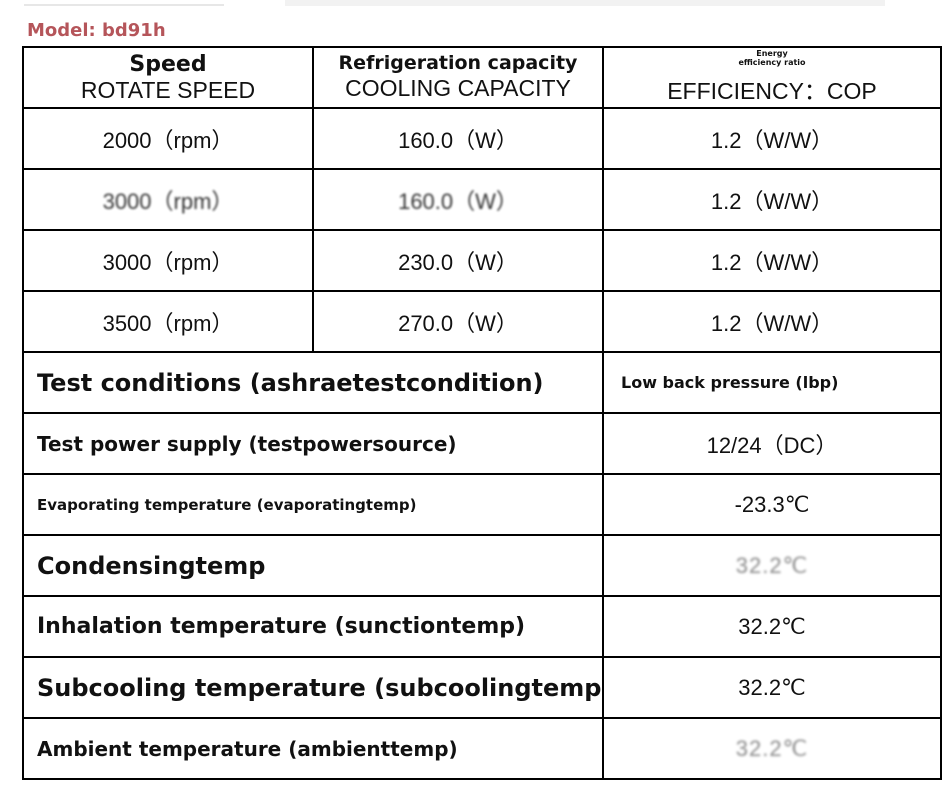 The image size is (949, 785). I want to click on header-efficiency-sub: EFFICIENCY：COP, so click(772, 91).